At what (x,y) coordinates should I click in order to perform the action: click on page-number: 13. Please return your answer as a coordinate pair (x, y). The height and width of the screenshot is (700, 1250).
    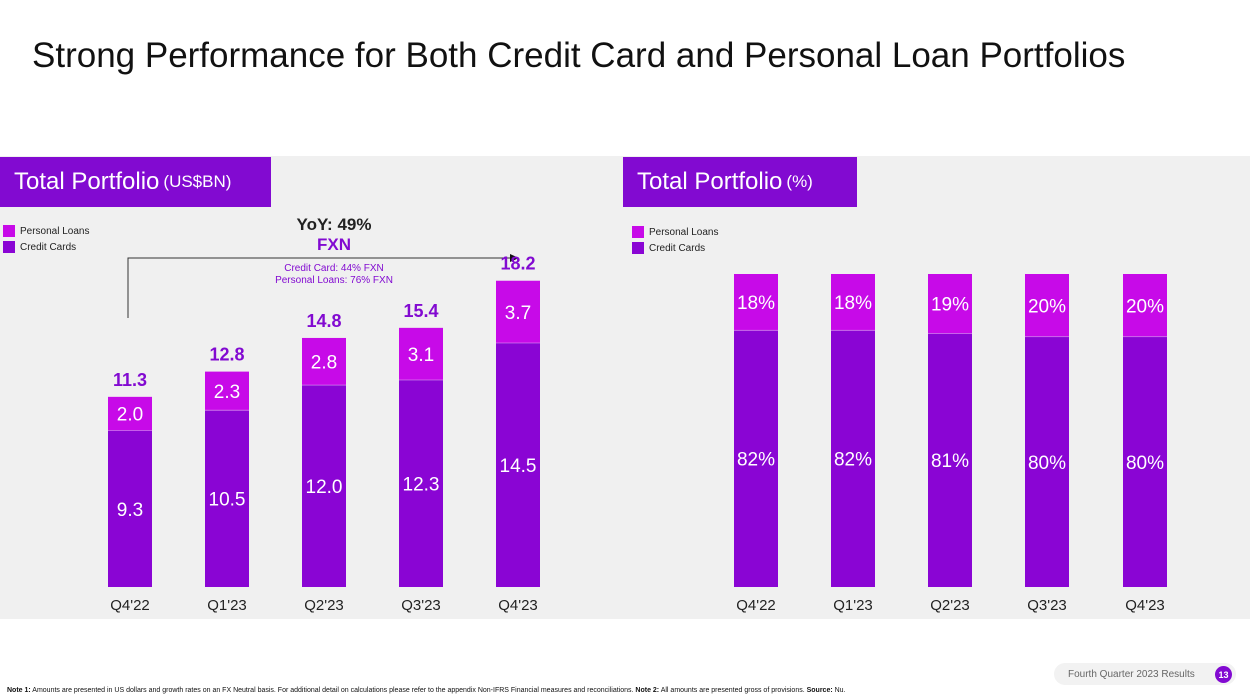
    Looking at the image, I should click on (1223, 674).